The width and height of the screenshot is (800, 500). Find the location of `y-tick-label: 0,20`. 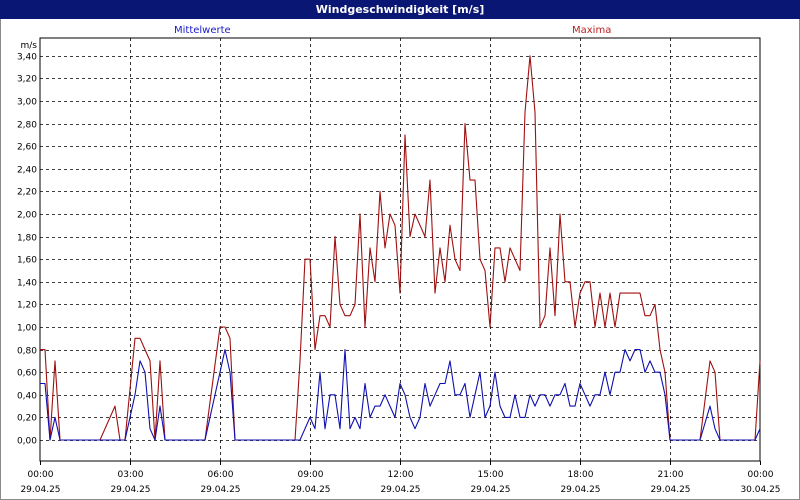

y-tick-label: 0,20 is located at coordinates (27, 419).